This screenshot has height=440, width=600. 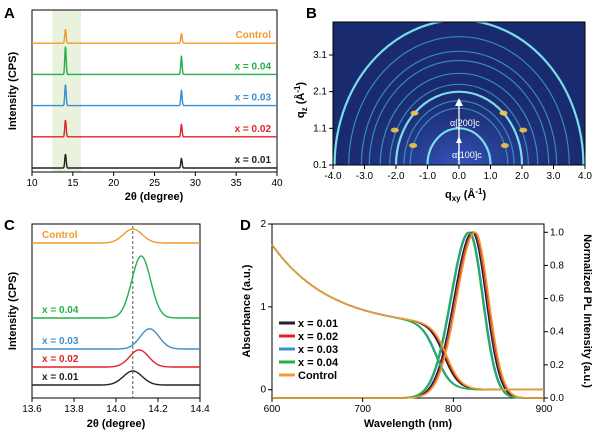 What do you see at coordinates (32, 409) in the screenshot?
I see `panel-c-tick-label: 13.6` at bounding box center [32, 409].